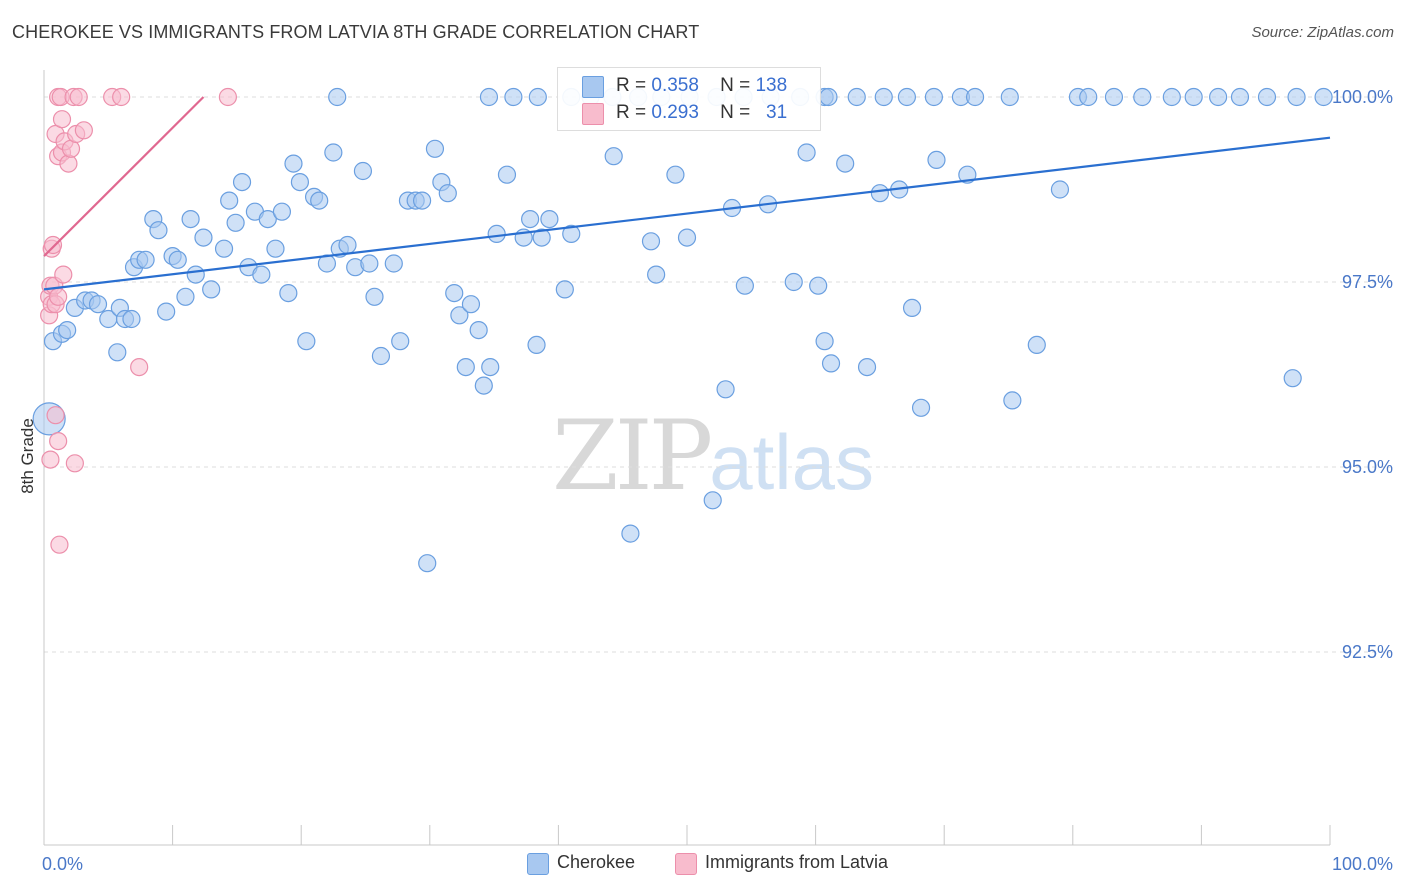 The image size is (1406, 892). What do you see at coordinates (1362, 97) in the screenshot?
I see `y-tick-label: 100.0%` at bounding box center [1362, 97].